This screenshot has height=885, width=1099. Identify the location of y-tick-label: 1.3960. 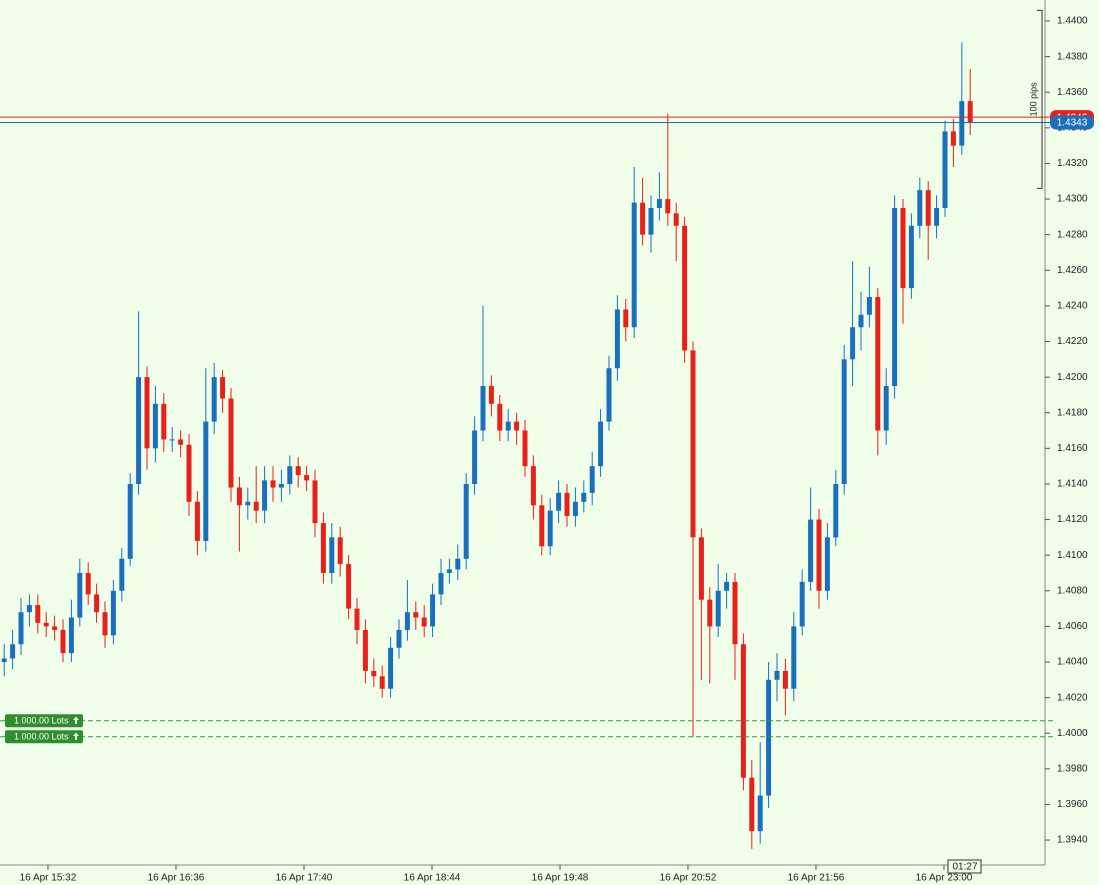
(1072, 804).